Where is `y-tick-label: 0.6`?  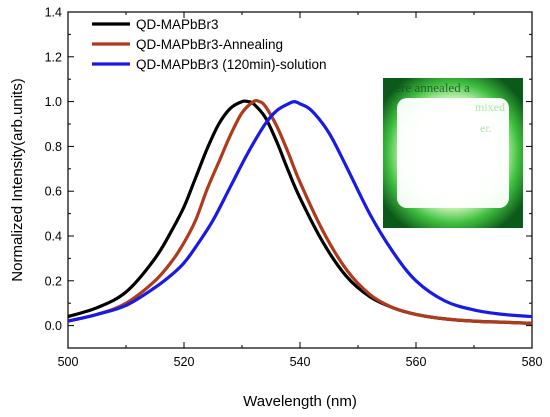
y-tick-label: 0.6 is located at coordinates (53, 192).